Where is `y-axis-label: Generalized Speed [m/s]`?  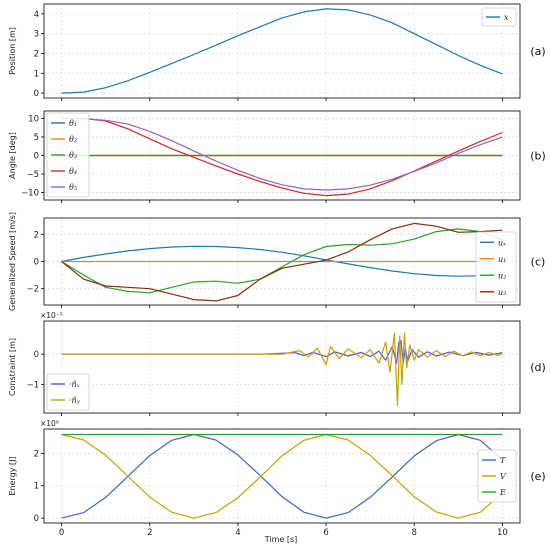 y-axis-label: Generalized Speed [m/s] is located at coordinates (12, 261).